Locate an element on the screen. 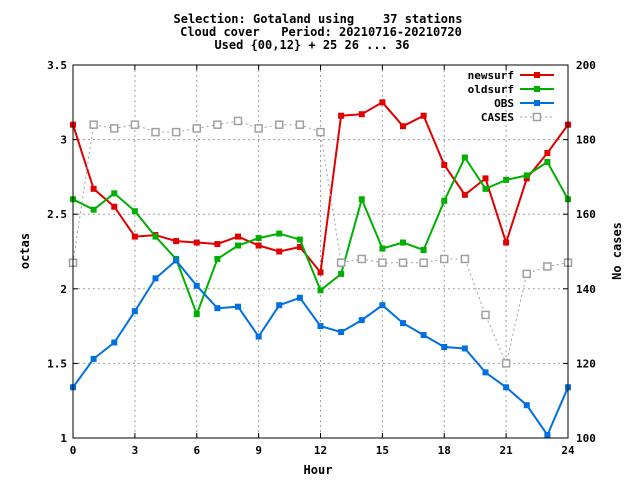 This screenshot has width=640, height=480. y2-tick-label: 180 is located at coordinates (586, 140).